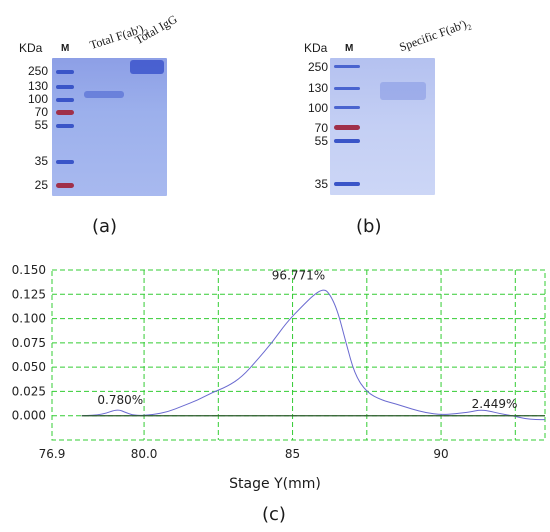  I want to click on mw-55-b: 55, so click(321, 141).